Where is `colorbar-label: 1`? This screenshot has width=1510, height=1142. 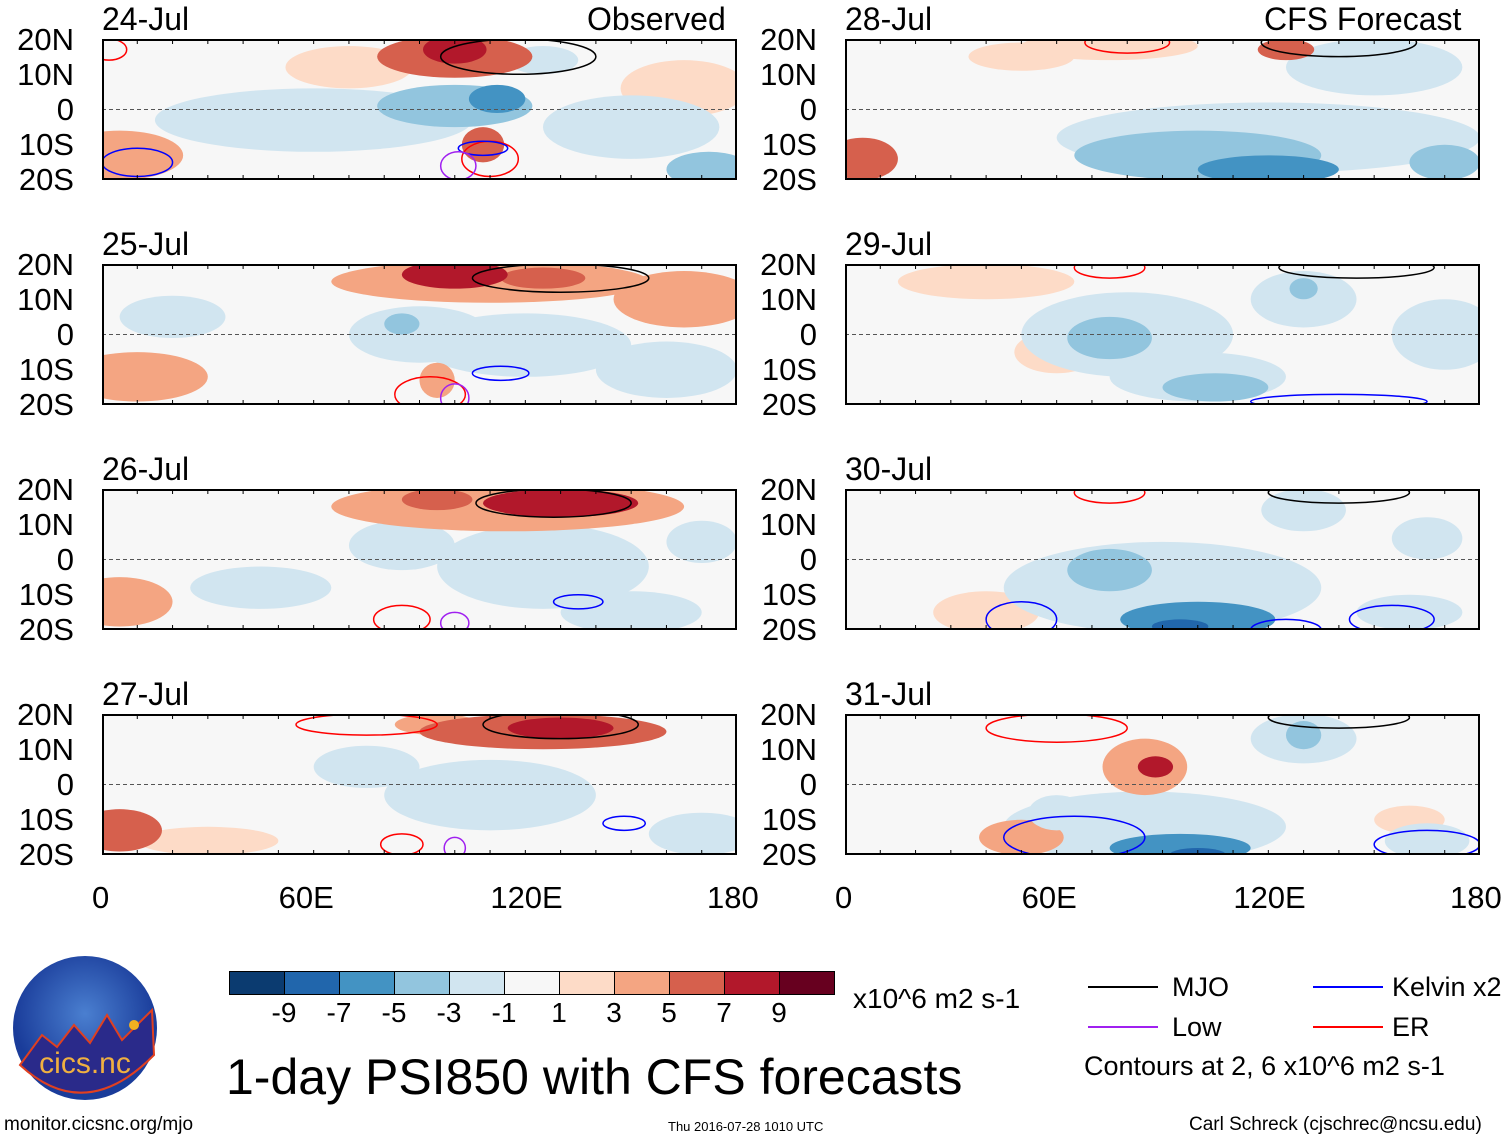
colorbar-label: 1 is located at coordinates (559, 1012).